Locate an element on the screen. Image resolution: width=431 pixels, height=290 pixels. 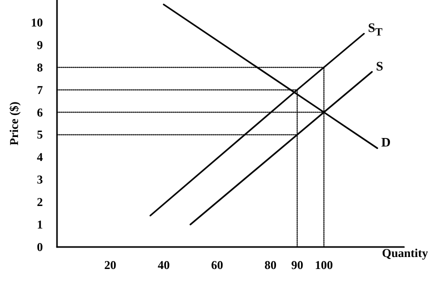
y-tick-label: 1 is located at coordinates (39, 225).